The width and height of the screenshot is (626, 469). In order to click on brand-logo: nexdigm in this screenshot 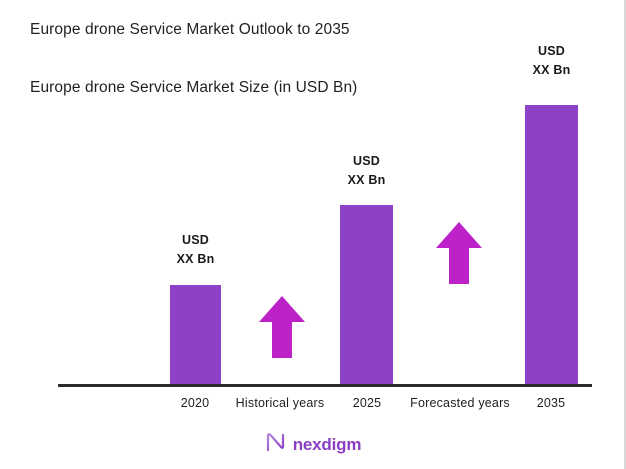, I will do `click(312, 444)`.